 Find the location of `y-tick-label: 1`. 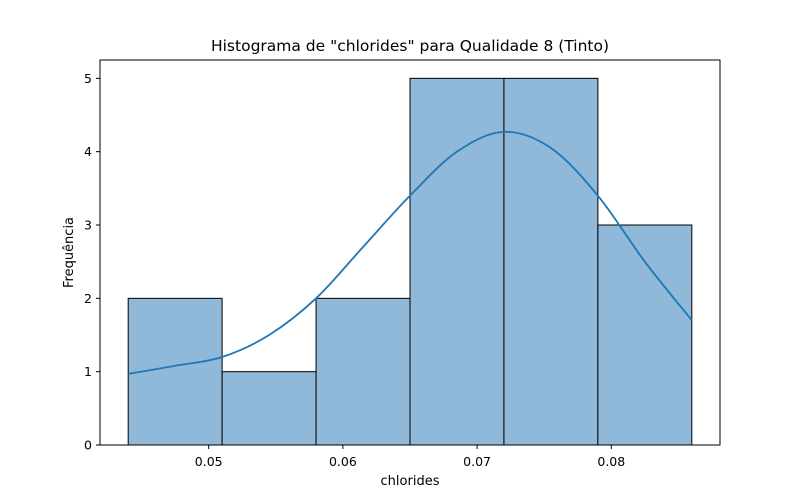

y-tick-label: 1 is located at coordinates (88, 371).